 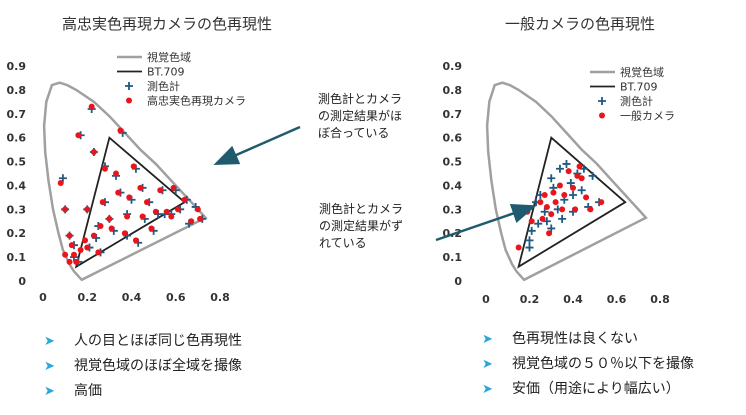 I want to click on y-tick-label: 0.7, so click(x=17, y=114).